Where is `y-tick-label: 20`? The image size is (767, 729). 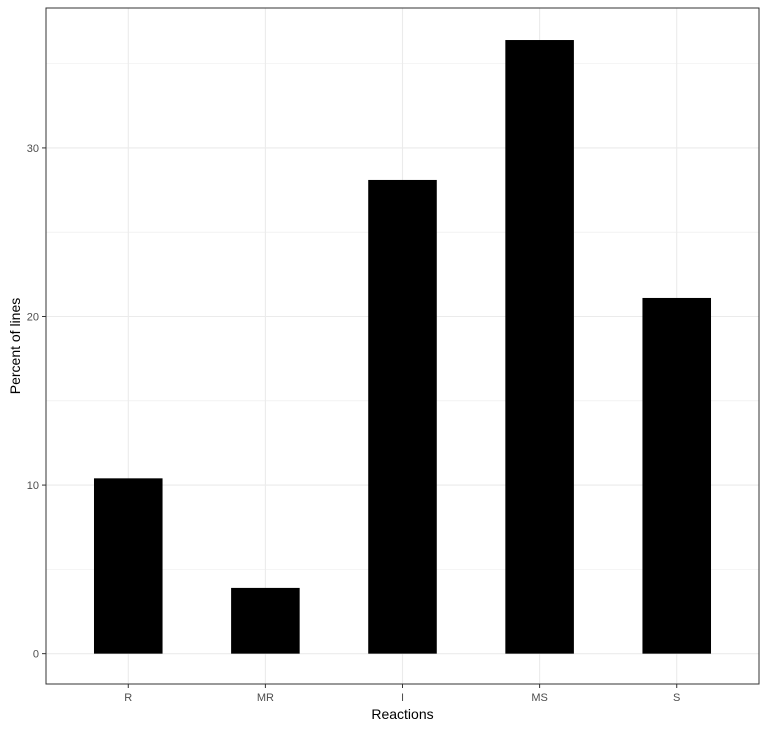 y-tick-label: 20 is located at coordinates (33, 317).